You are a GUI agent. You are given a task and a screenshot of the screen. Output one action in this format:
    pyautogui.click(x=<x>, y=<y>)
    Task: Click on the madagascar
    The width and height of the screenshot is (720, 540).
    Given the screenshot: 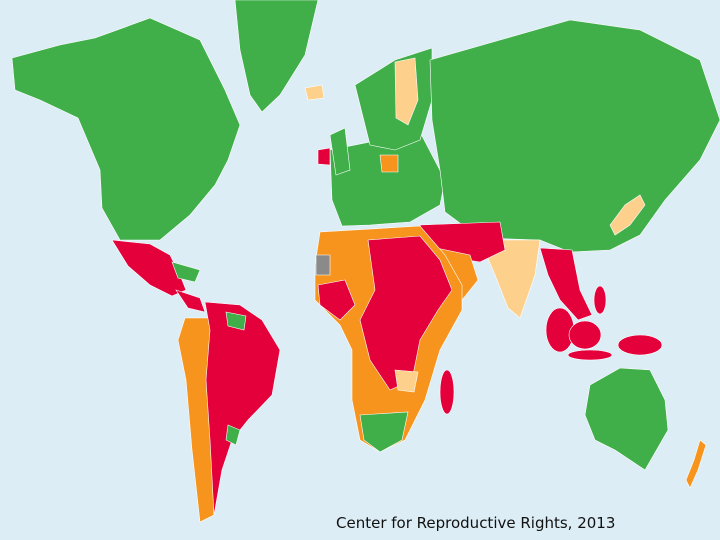 What is the action you would take?
    pyautogui.click(x=447, y=392)
    